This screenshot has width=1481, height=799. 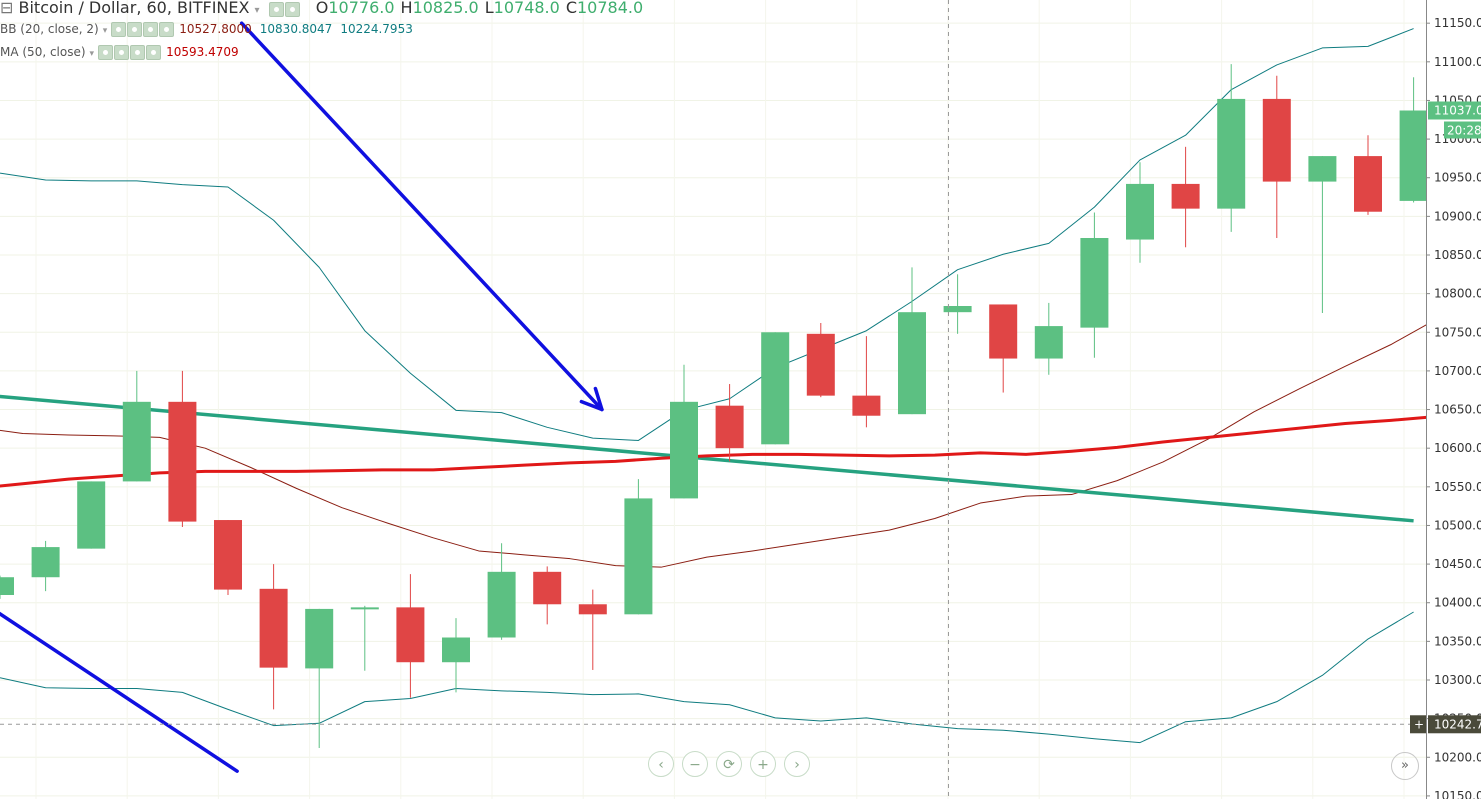 I want to click on price-tick-label: 11100.0, so click(x=1457, y=62).